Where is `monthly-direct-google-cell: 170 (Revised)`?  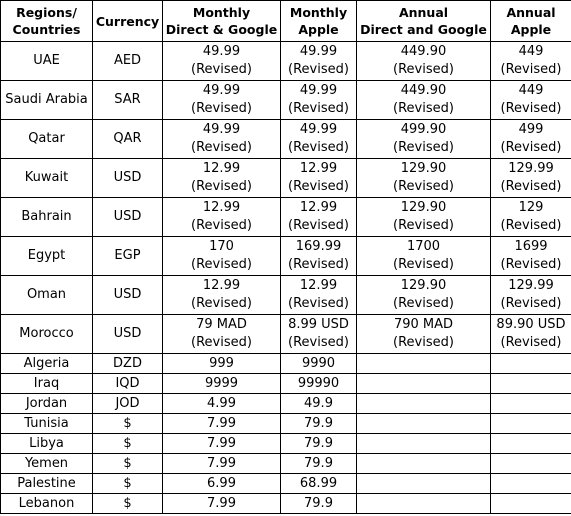 monthly-direct-google-cell: 170 (Revised) is located at coordinates (221, 256).